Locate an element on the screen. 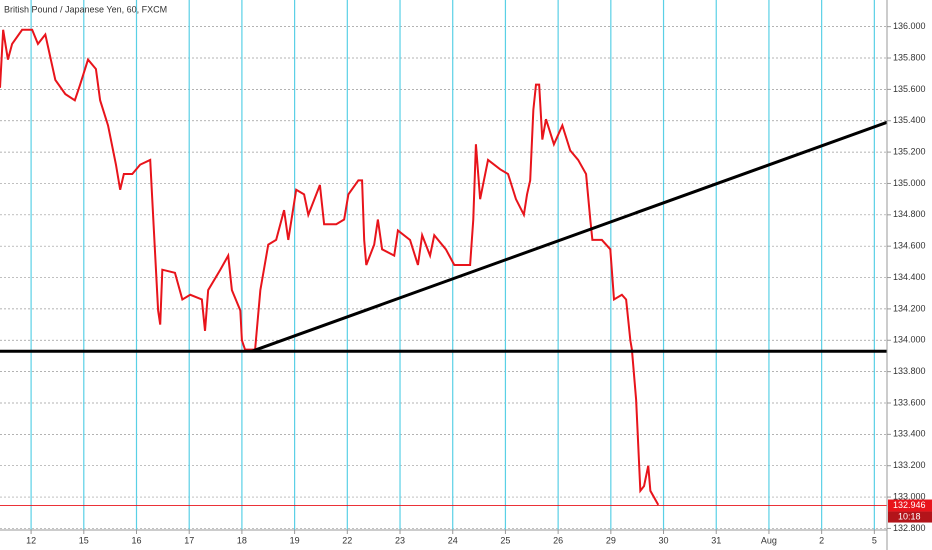 The image size is (932, 550). chart-title: British Pound / Japanese Yen, 60, FXCM is located at coordinates (85, 9).